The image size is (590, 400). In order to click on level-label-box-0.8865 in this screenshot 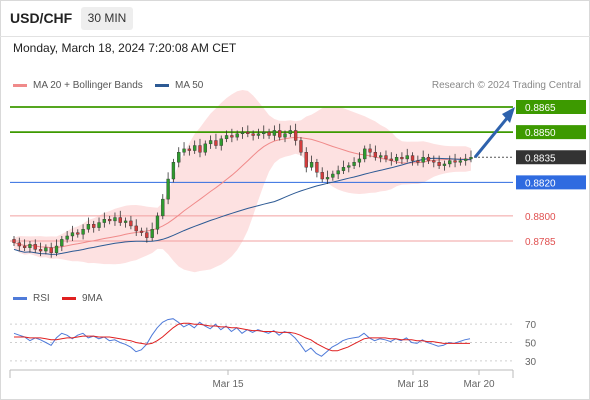, I will do `click(551, 107)`.